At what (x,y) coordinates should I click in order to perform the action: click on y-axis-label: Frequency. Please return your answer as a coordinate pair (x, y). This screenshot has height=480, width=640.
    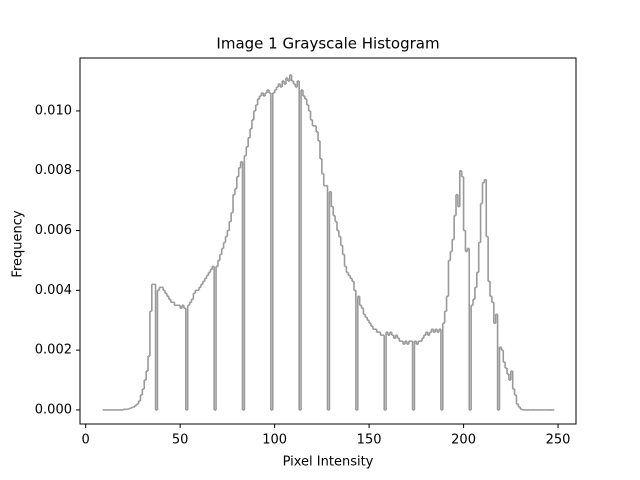
    Looking at the image, I should click on (18, 243).